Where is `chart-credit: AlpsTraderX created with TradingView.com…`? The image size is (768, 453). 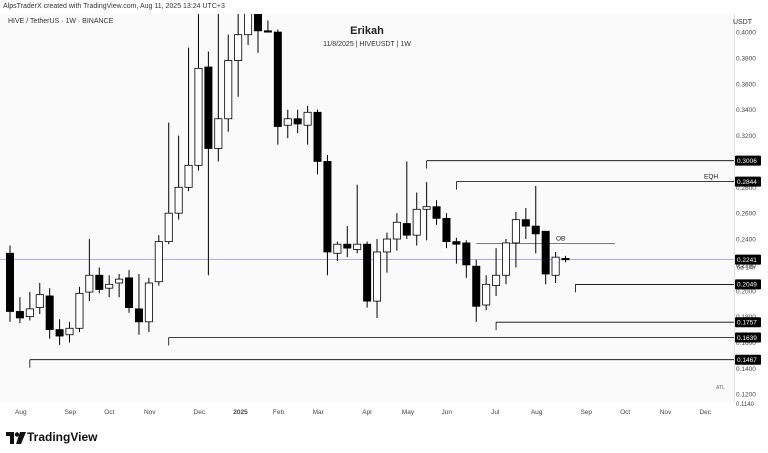
chart-credit: AlpsTraderX created with TradingView.com… is located at coordinates (114, 6).